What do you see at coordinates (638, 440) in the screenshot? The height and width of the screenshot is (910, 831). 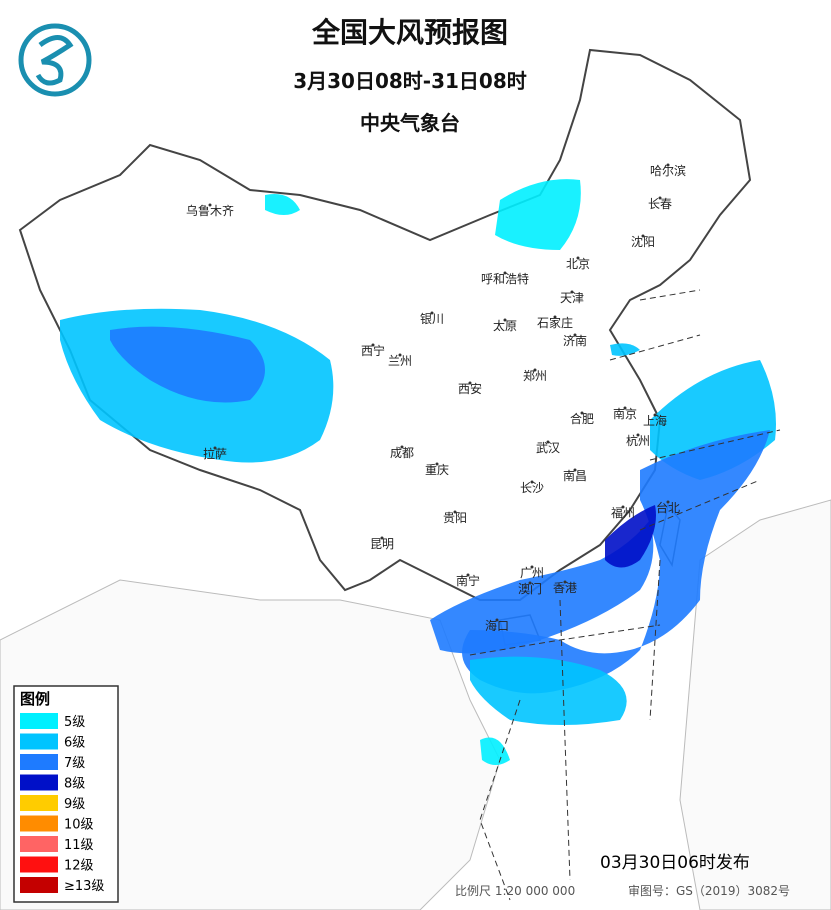 I see `city-label: 杭州` at bounding box center [638, 440].